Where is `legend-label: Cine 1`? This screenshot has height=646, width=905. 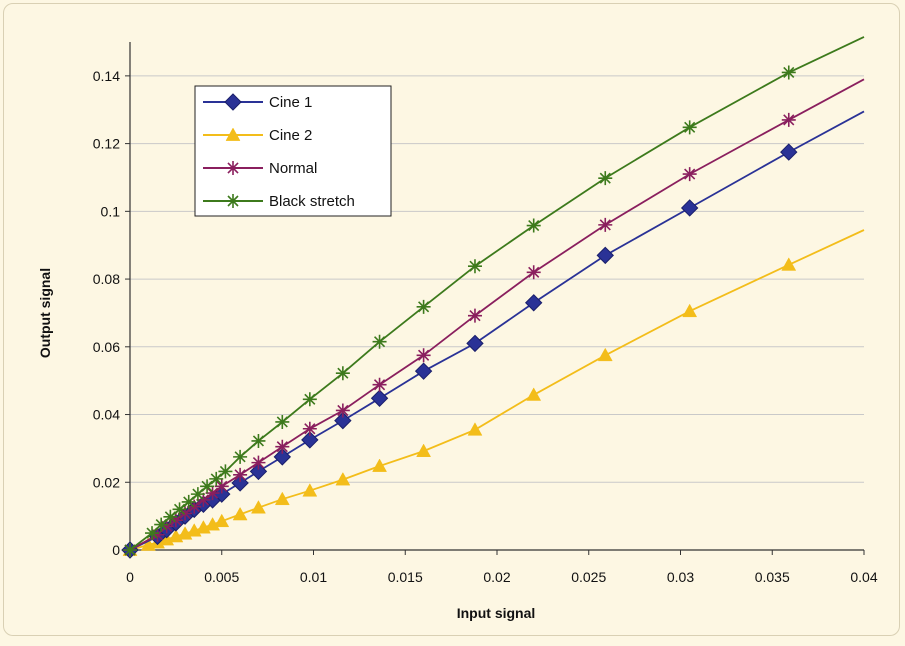 legend-label: Cine 1 is located at coordinates (290, 102).